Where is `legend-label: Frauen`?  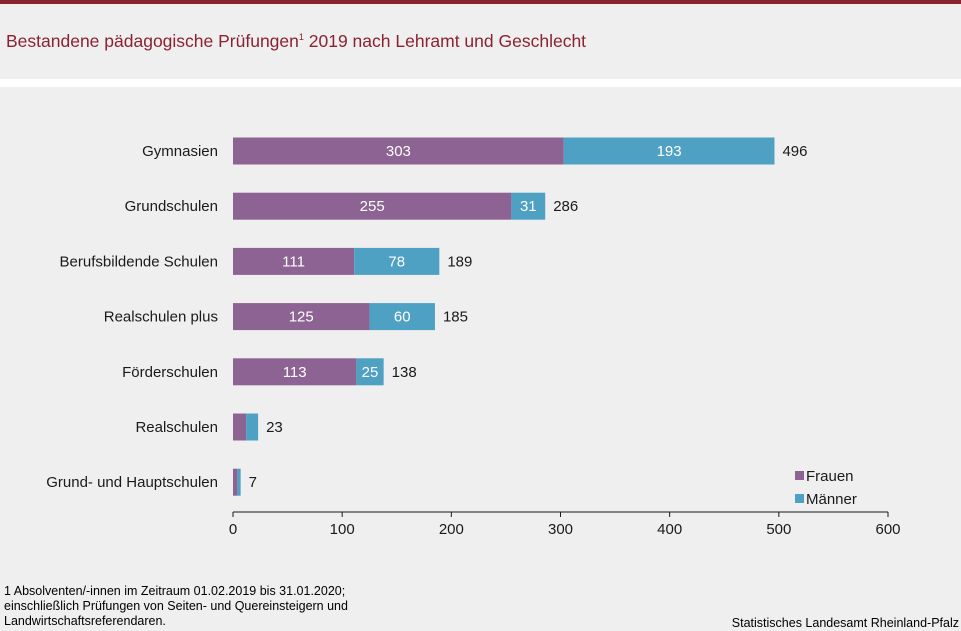
legend-label: Frauen is located at coordinates (830, 476).